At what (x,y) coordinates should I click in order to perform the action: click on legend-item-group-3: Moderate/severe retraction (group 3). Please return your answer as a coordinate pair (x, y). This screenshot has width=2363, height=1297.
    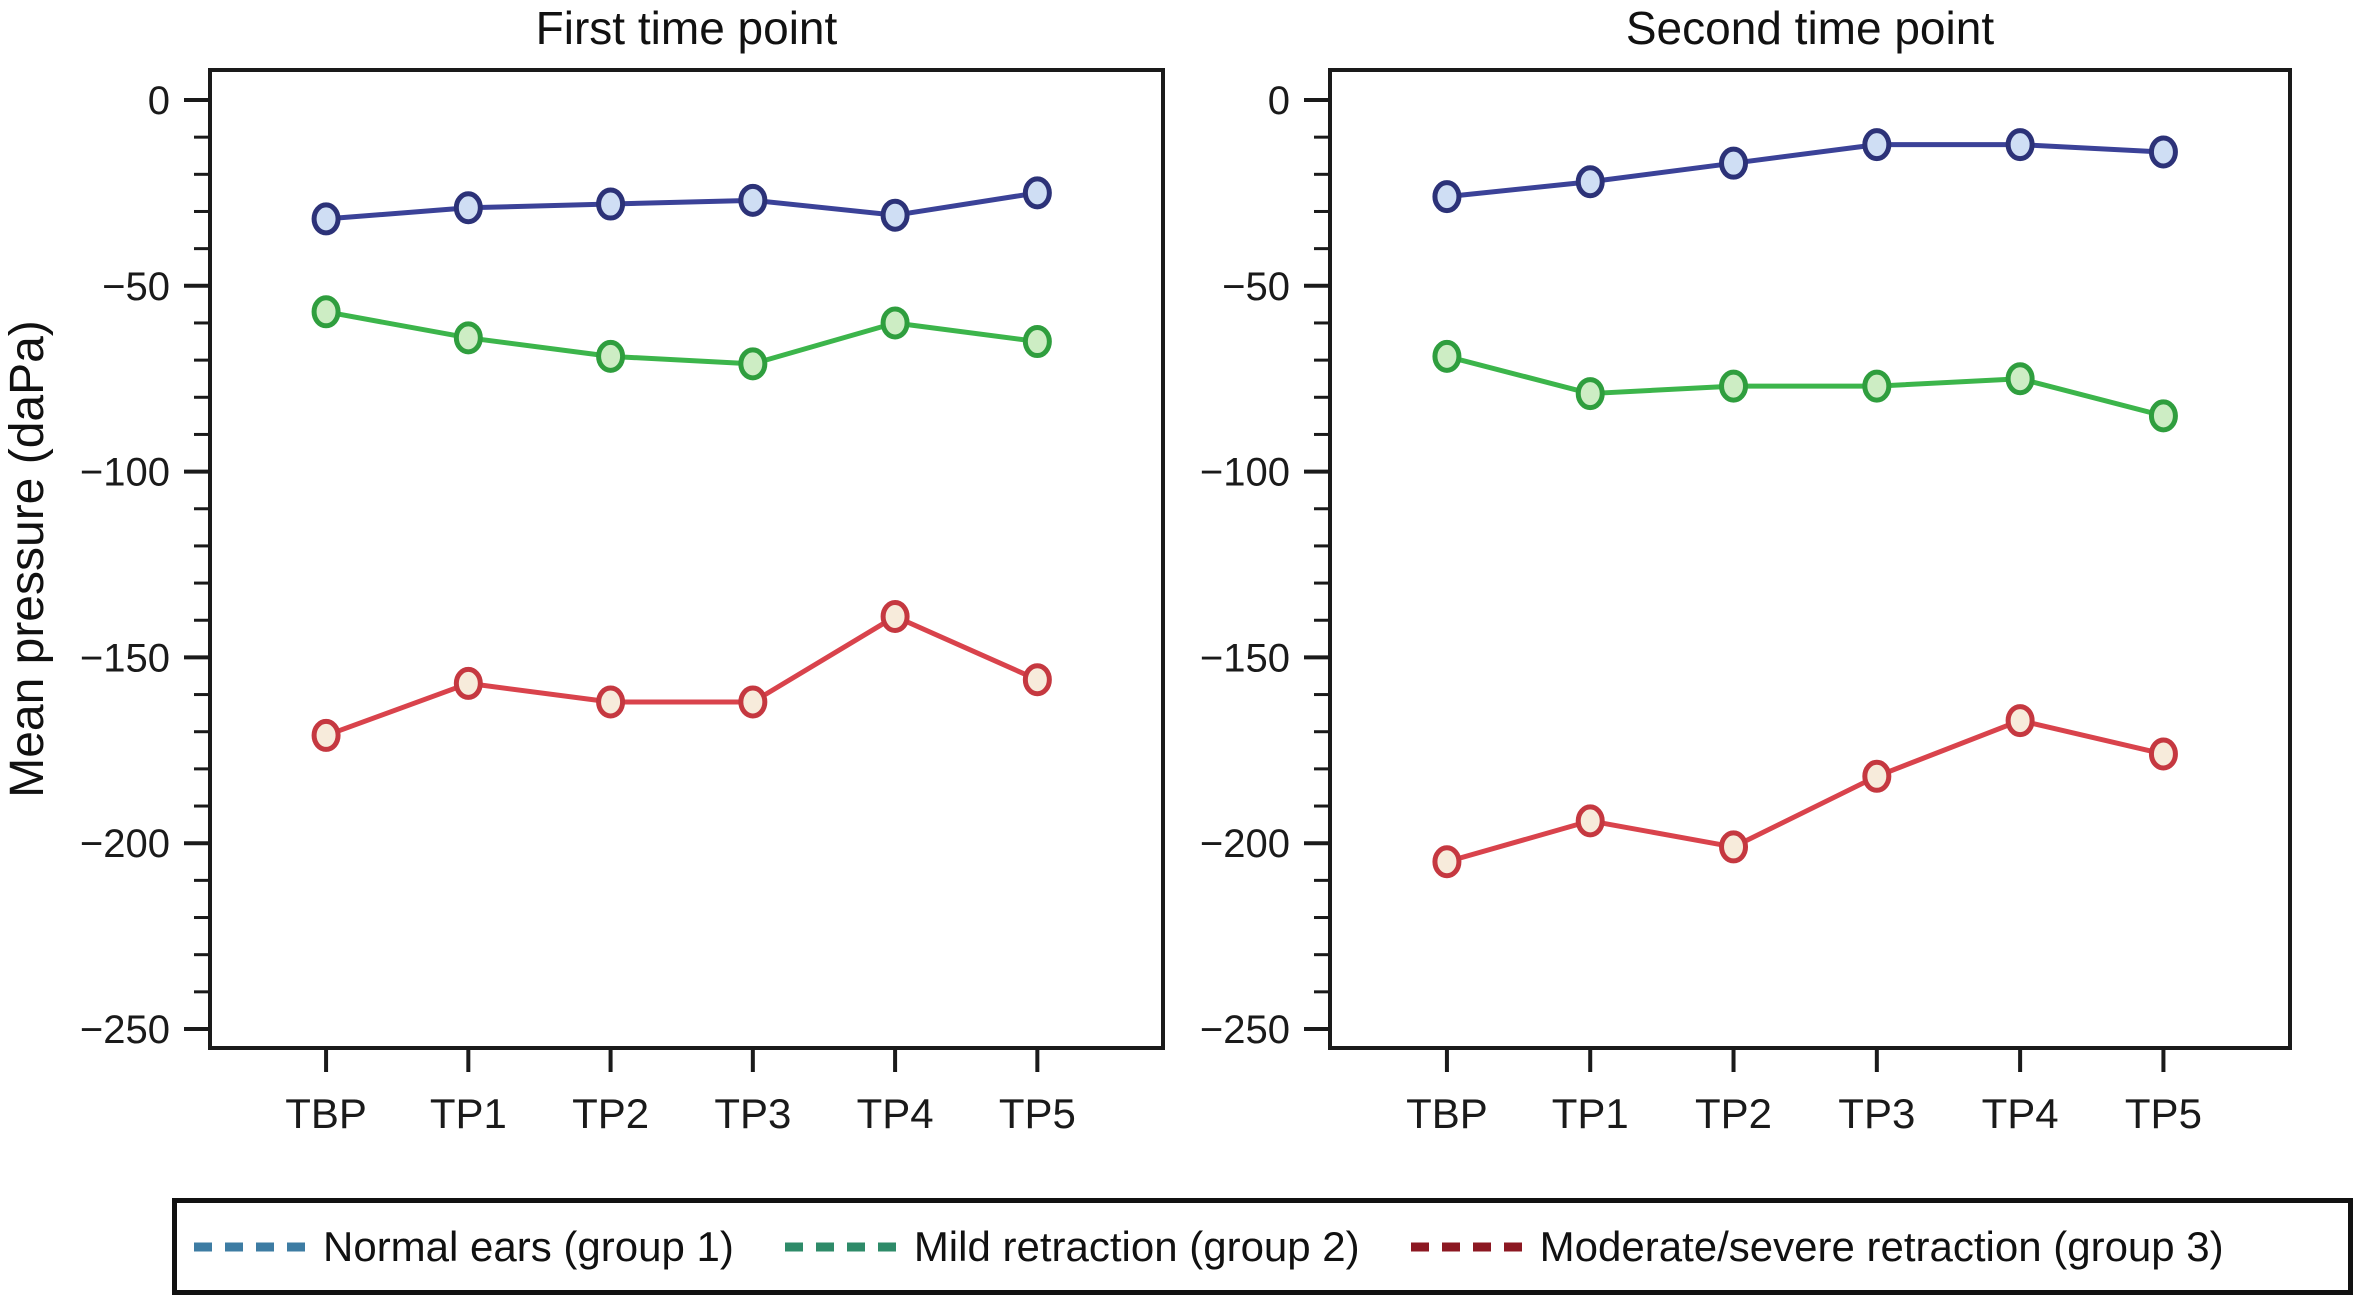
    Looking at the image, I should click on (1816, 1247).